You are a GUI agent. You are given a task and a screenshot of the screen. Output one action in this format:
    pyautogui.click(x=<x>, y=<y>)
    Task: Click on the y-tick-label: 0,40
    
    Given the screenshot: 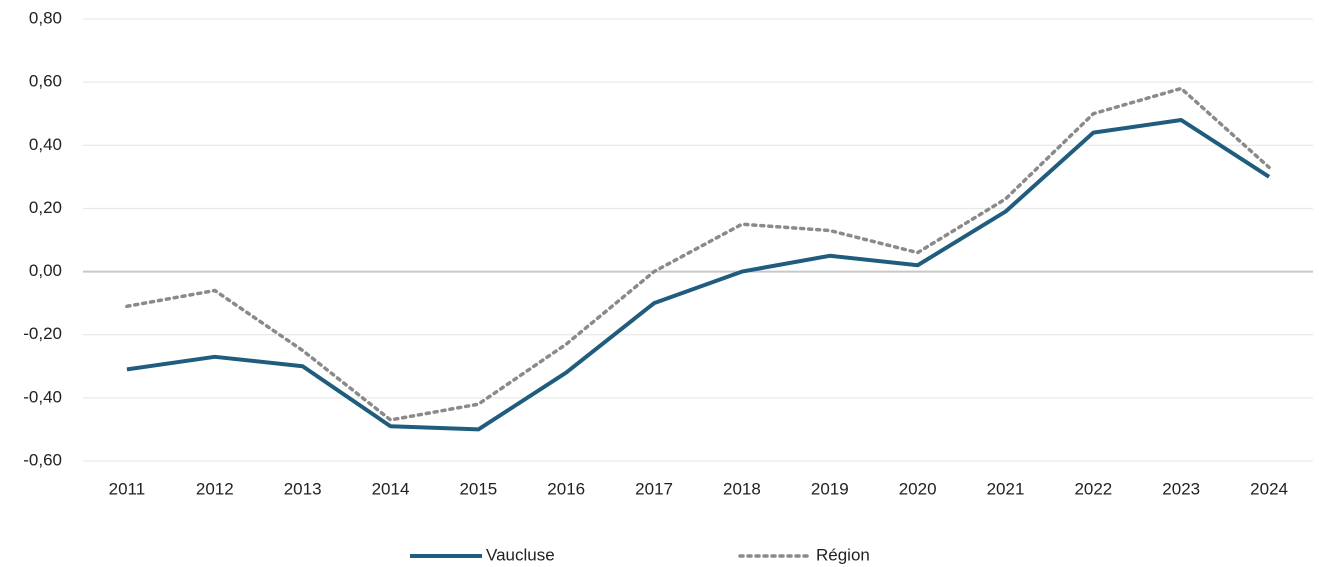 What is the action you would take?
    pyautogui.click(x=45, y=144)
    